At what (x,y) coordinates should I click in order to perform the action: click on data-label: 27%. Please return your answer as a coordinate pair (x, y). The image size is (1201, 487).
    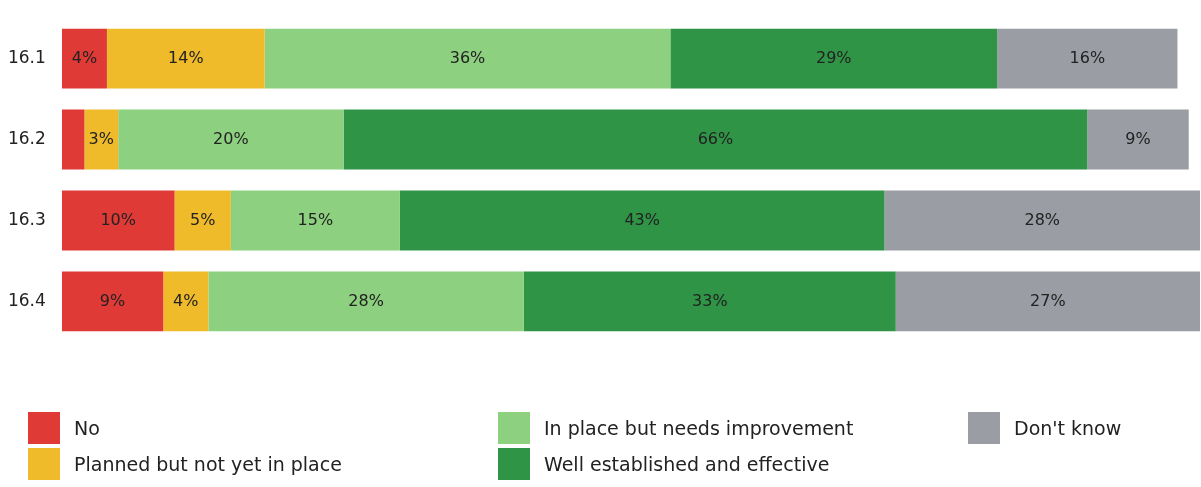
    Looking at the image, I should click on (1048, 300).